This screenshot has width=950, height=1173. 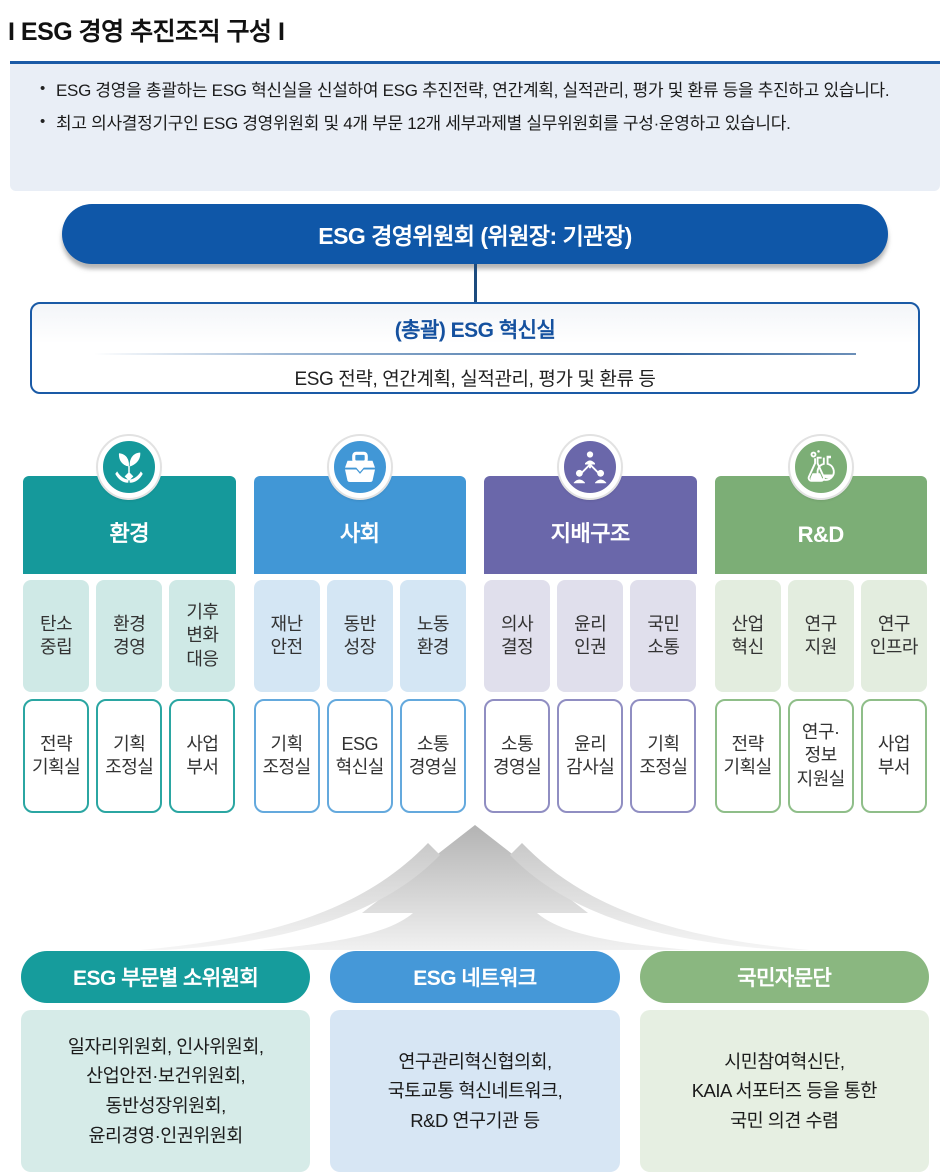 What do you see at coordinates (784, 977) in the screenshot?
I see `group-title-pill: 국민자문단` at bounding box center [784, 977].